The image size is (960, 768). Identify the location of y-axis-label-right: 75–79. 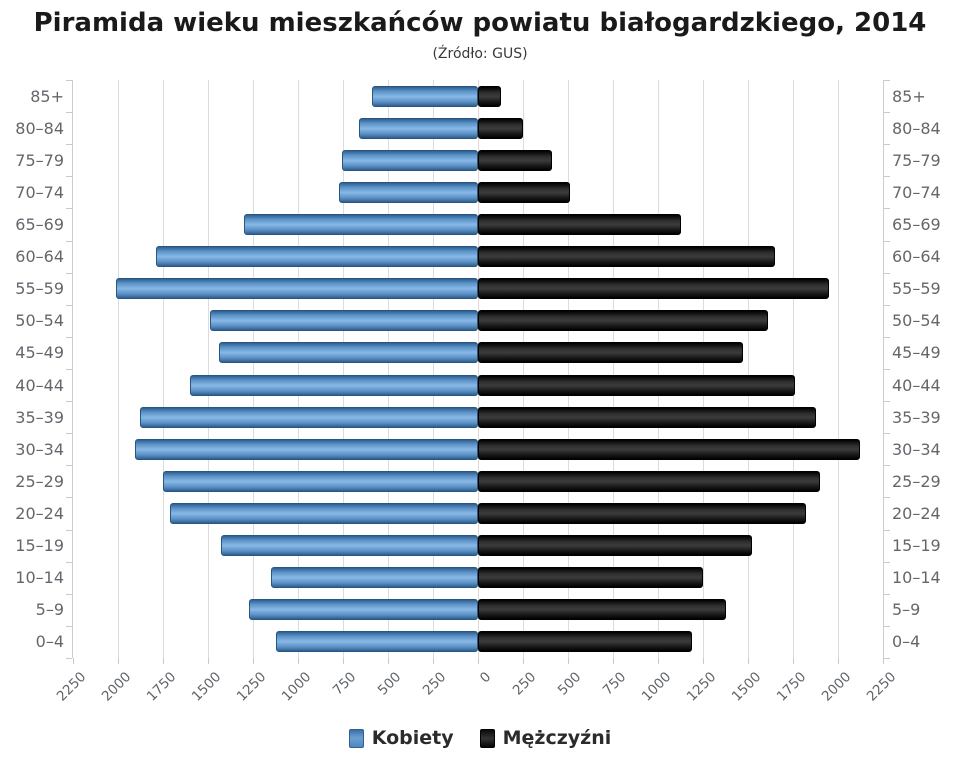
(916, 160).